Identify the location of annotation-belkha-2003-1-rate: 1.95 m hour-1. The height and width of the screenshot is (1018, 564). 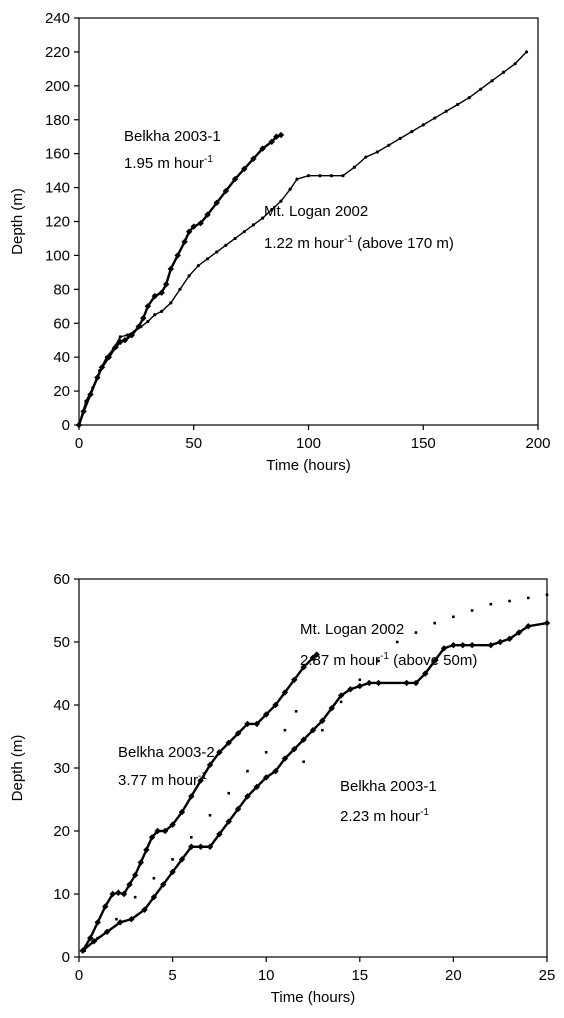
(168, 163).